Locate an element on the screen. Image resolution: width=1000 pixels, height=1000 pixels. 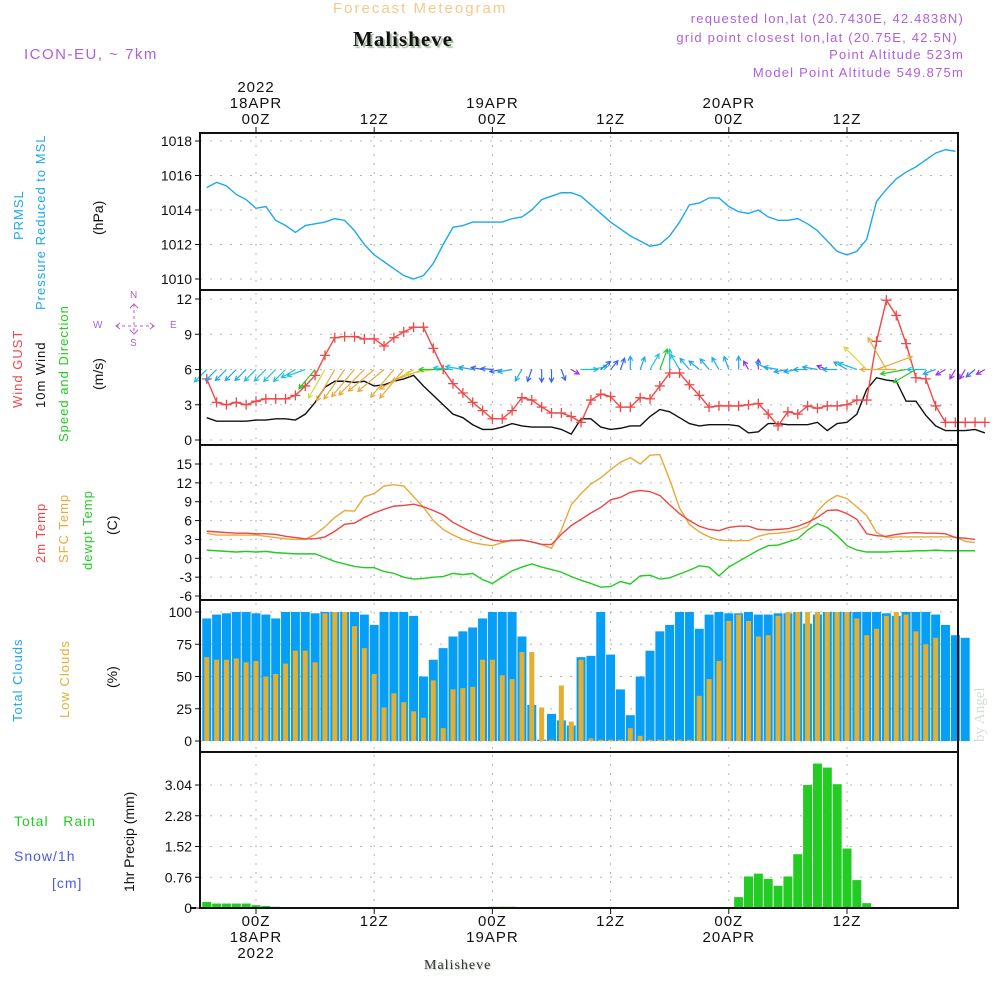
time-axis-line: 20APR is located at coordinates (729, 103).